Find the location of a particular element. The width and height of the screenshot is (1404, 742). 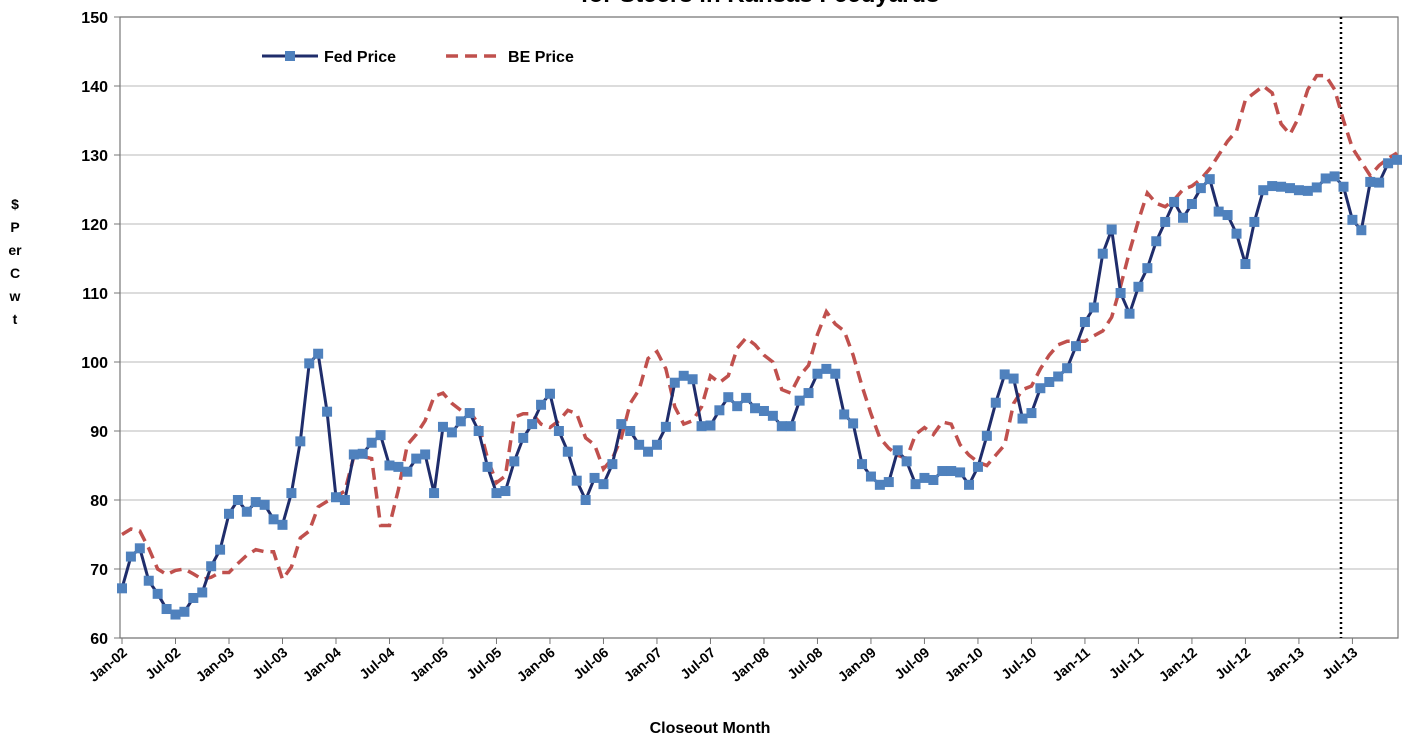

y-tick-label: 90 is located at coordinates (99, 432).